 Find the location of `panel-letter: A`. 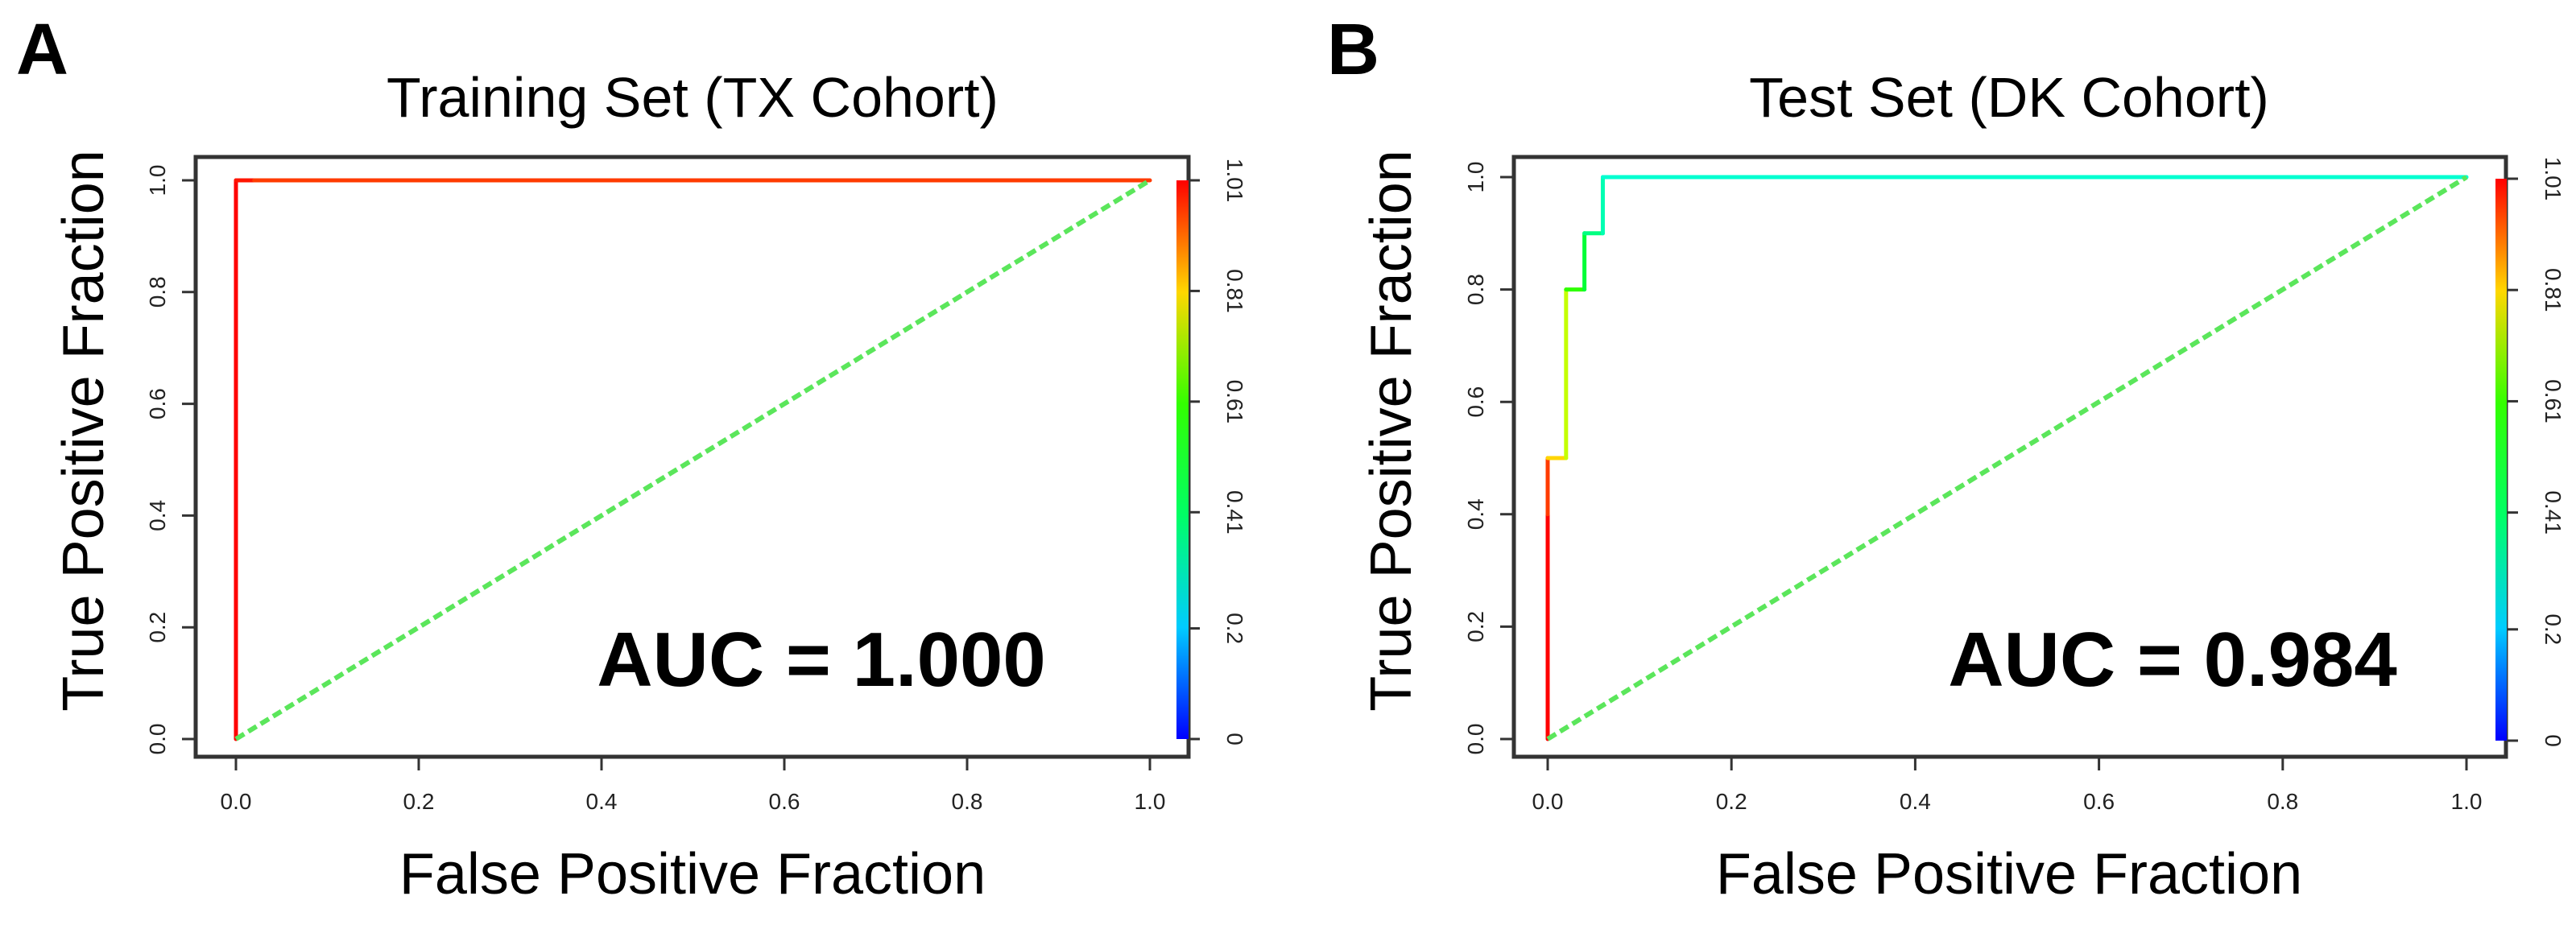

panel-letter: A is located at coordinates (42, 50).